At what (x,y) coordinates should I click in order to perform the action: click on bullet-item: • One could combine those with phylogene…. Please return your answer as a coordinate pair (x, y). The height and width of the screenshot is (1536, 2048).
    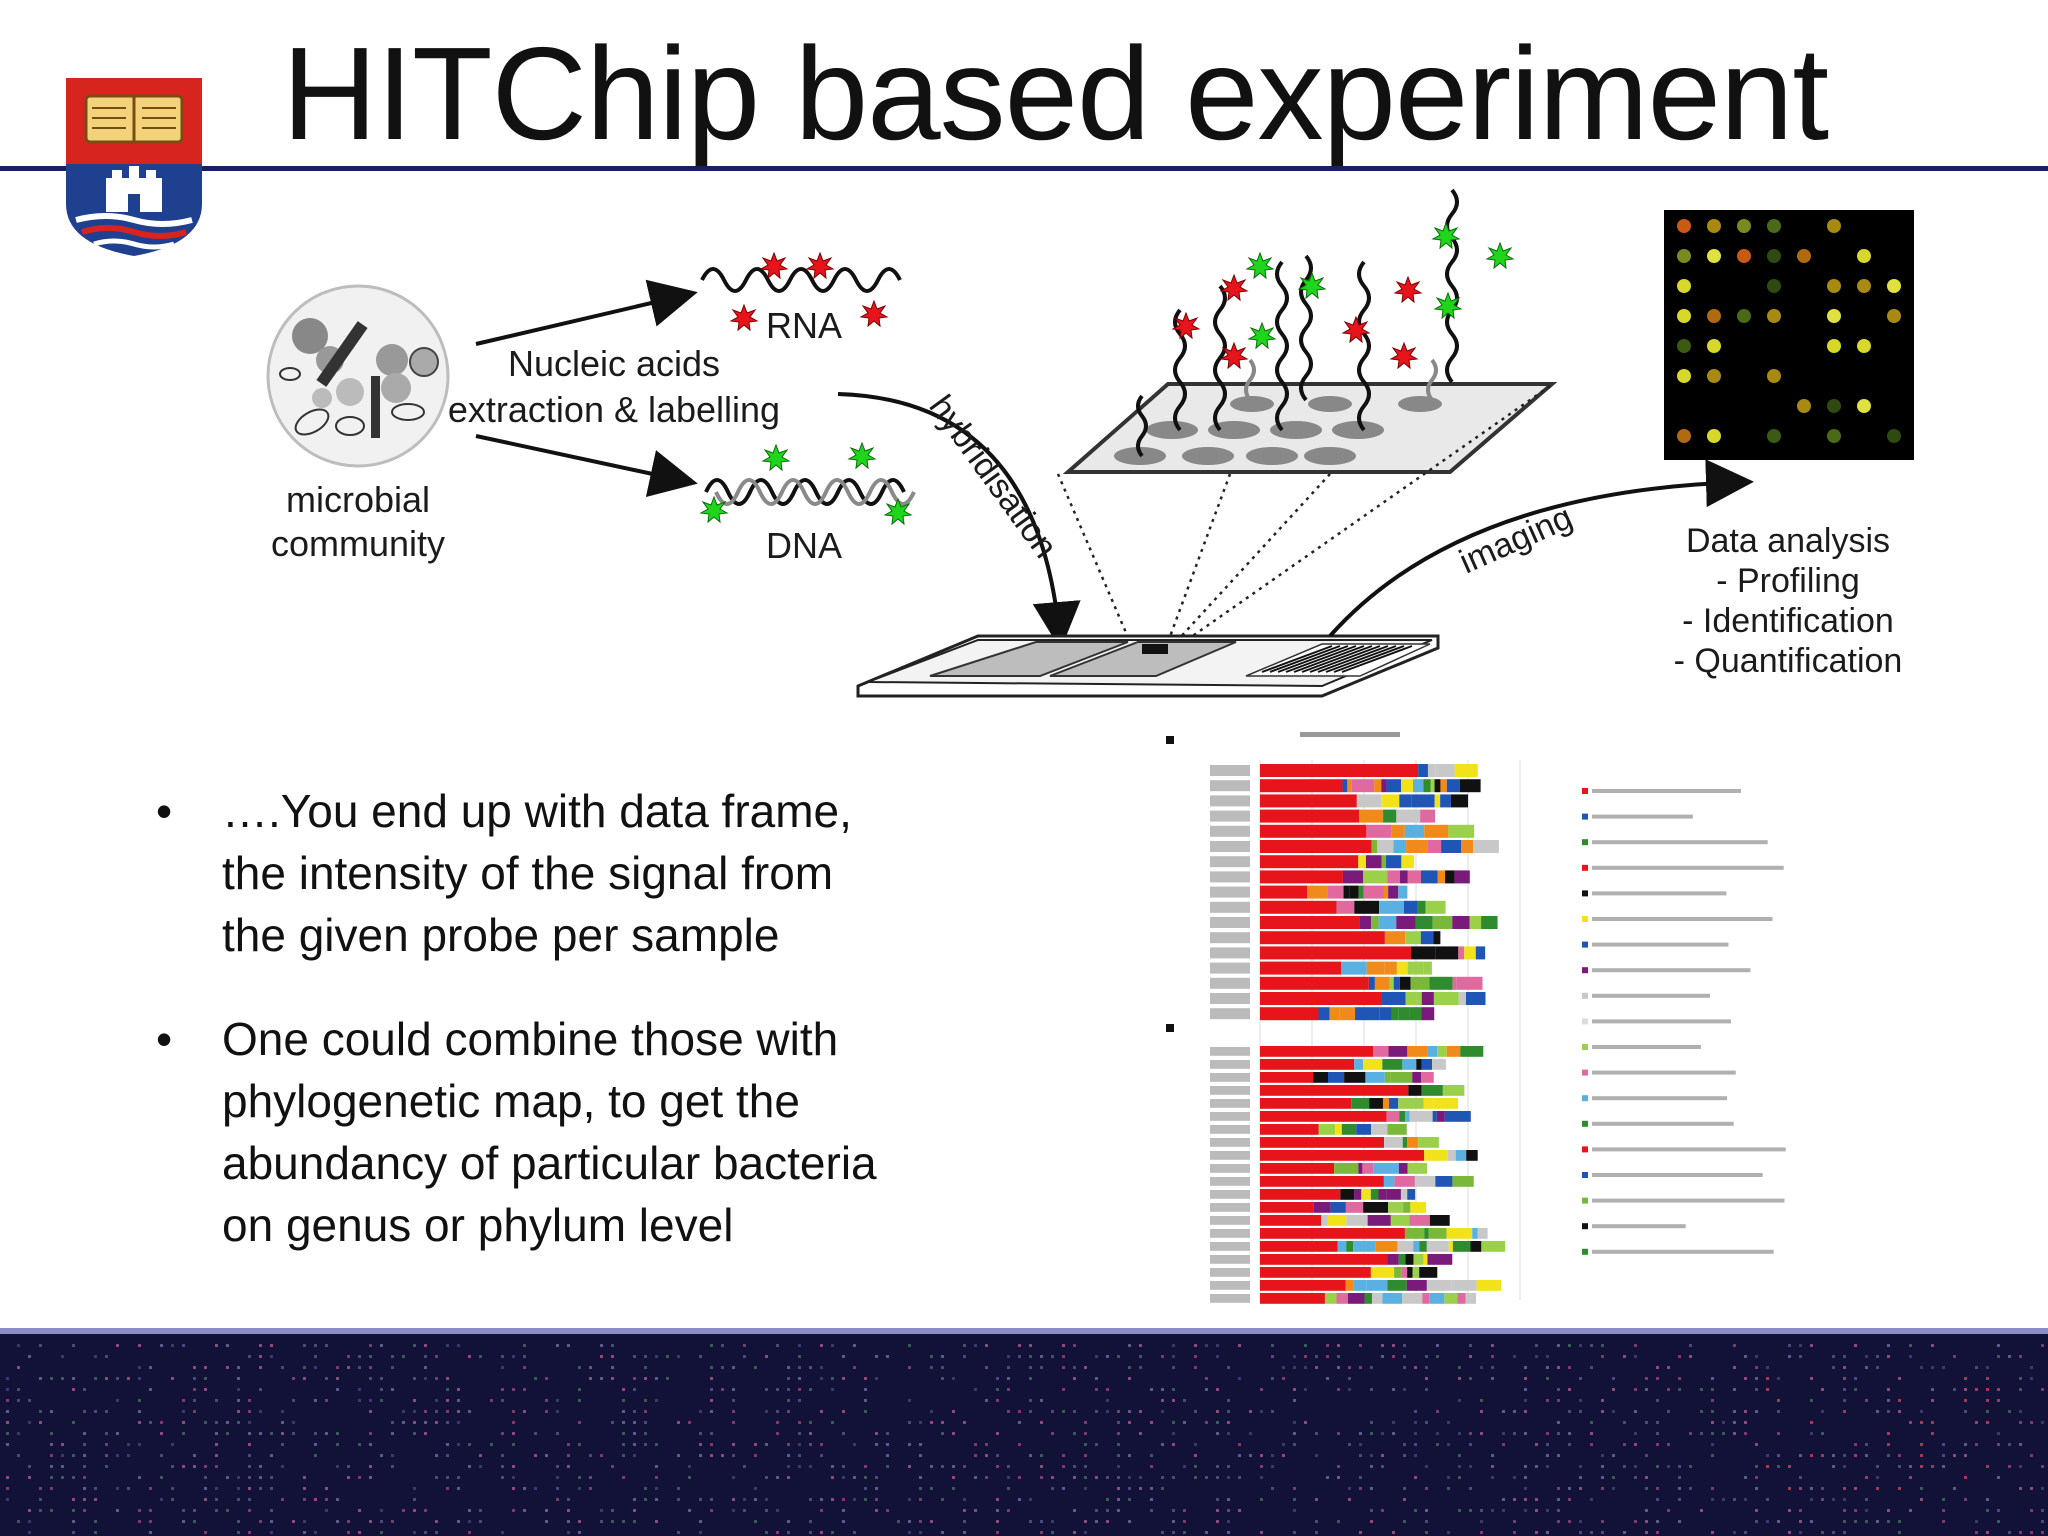
    Looking at the image, I should click on (600, 1132).